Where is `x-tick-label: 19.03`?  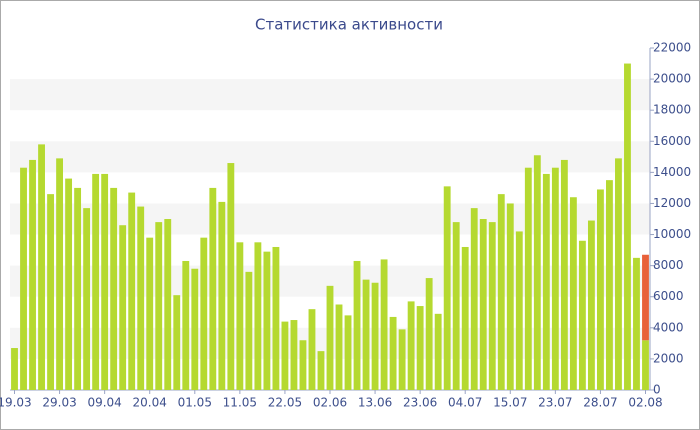
x-tick-label: 19.03 is located at coordinates (16, 403).